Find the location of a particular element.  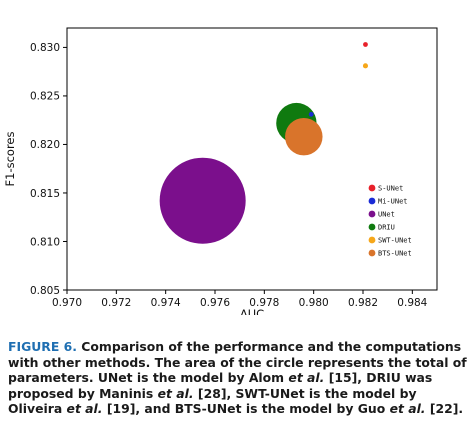

figure-label: FIGURE 6. is located at coordinates (42, 346).